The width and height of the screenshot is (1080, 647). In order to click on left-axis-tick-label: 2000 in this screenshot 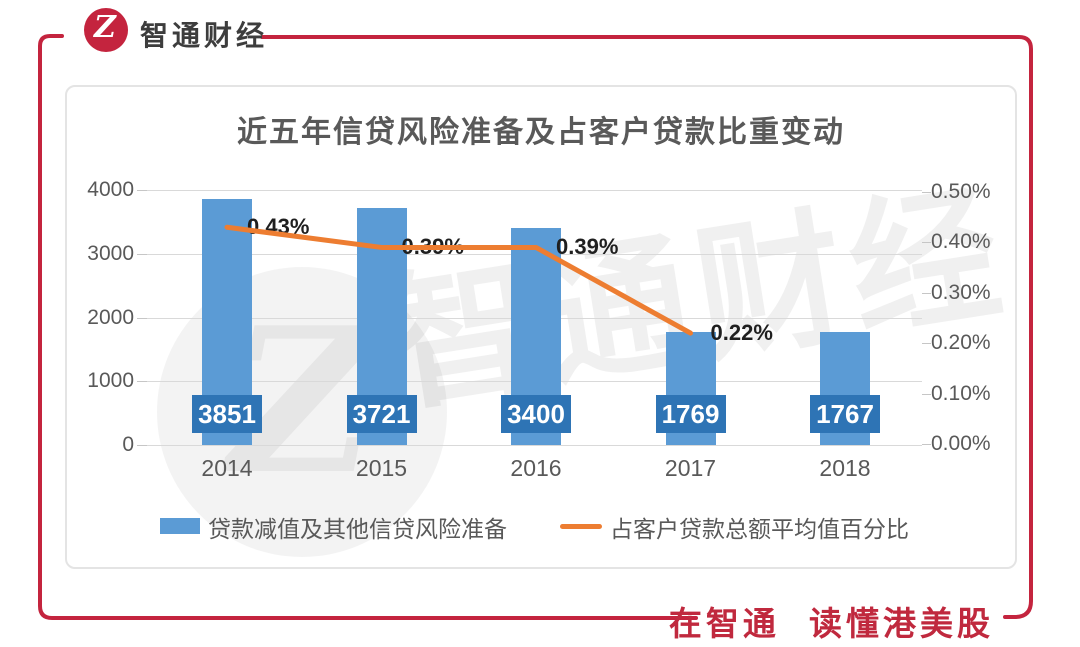, I will do `click(110, 317)`.